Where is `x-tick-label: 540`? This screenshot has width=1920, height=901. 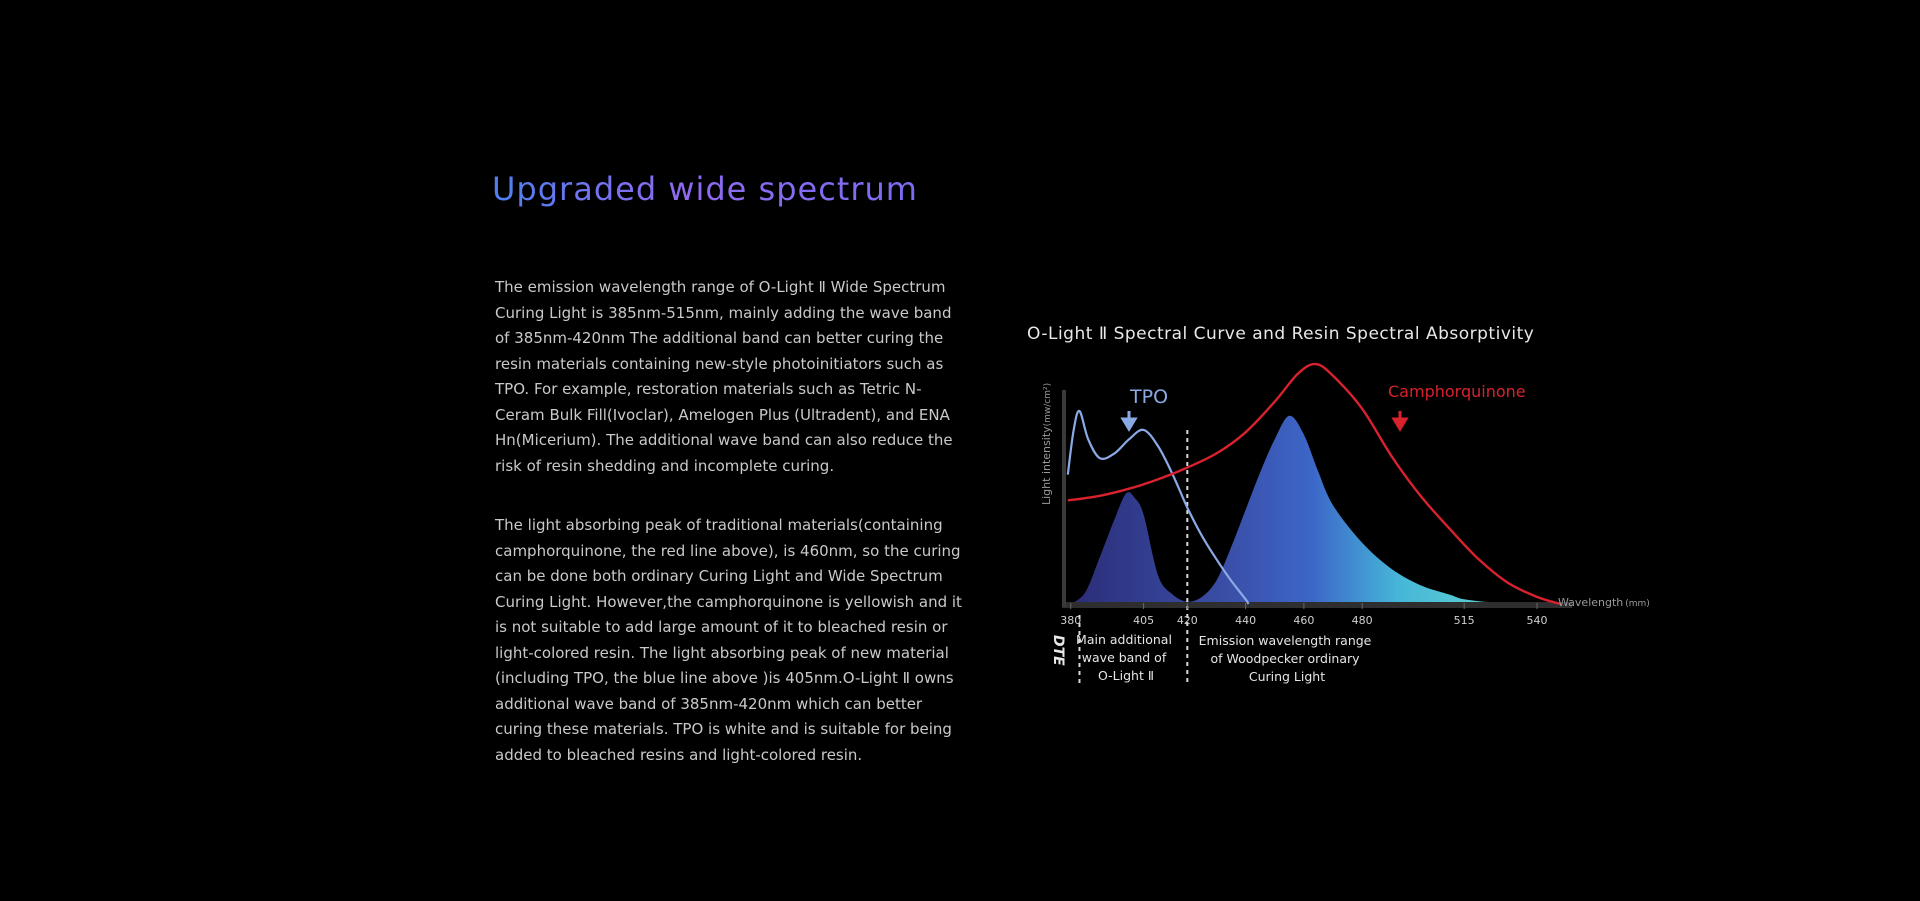 x-tick-label: 540 is located at coordinates (1537, 620).